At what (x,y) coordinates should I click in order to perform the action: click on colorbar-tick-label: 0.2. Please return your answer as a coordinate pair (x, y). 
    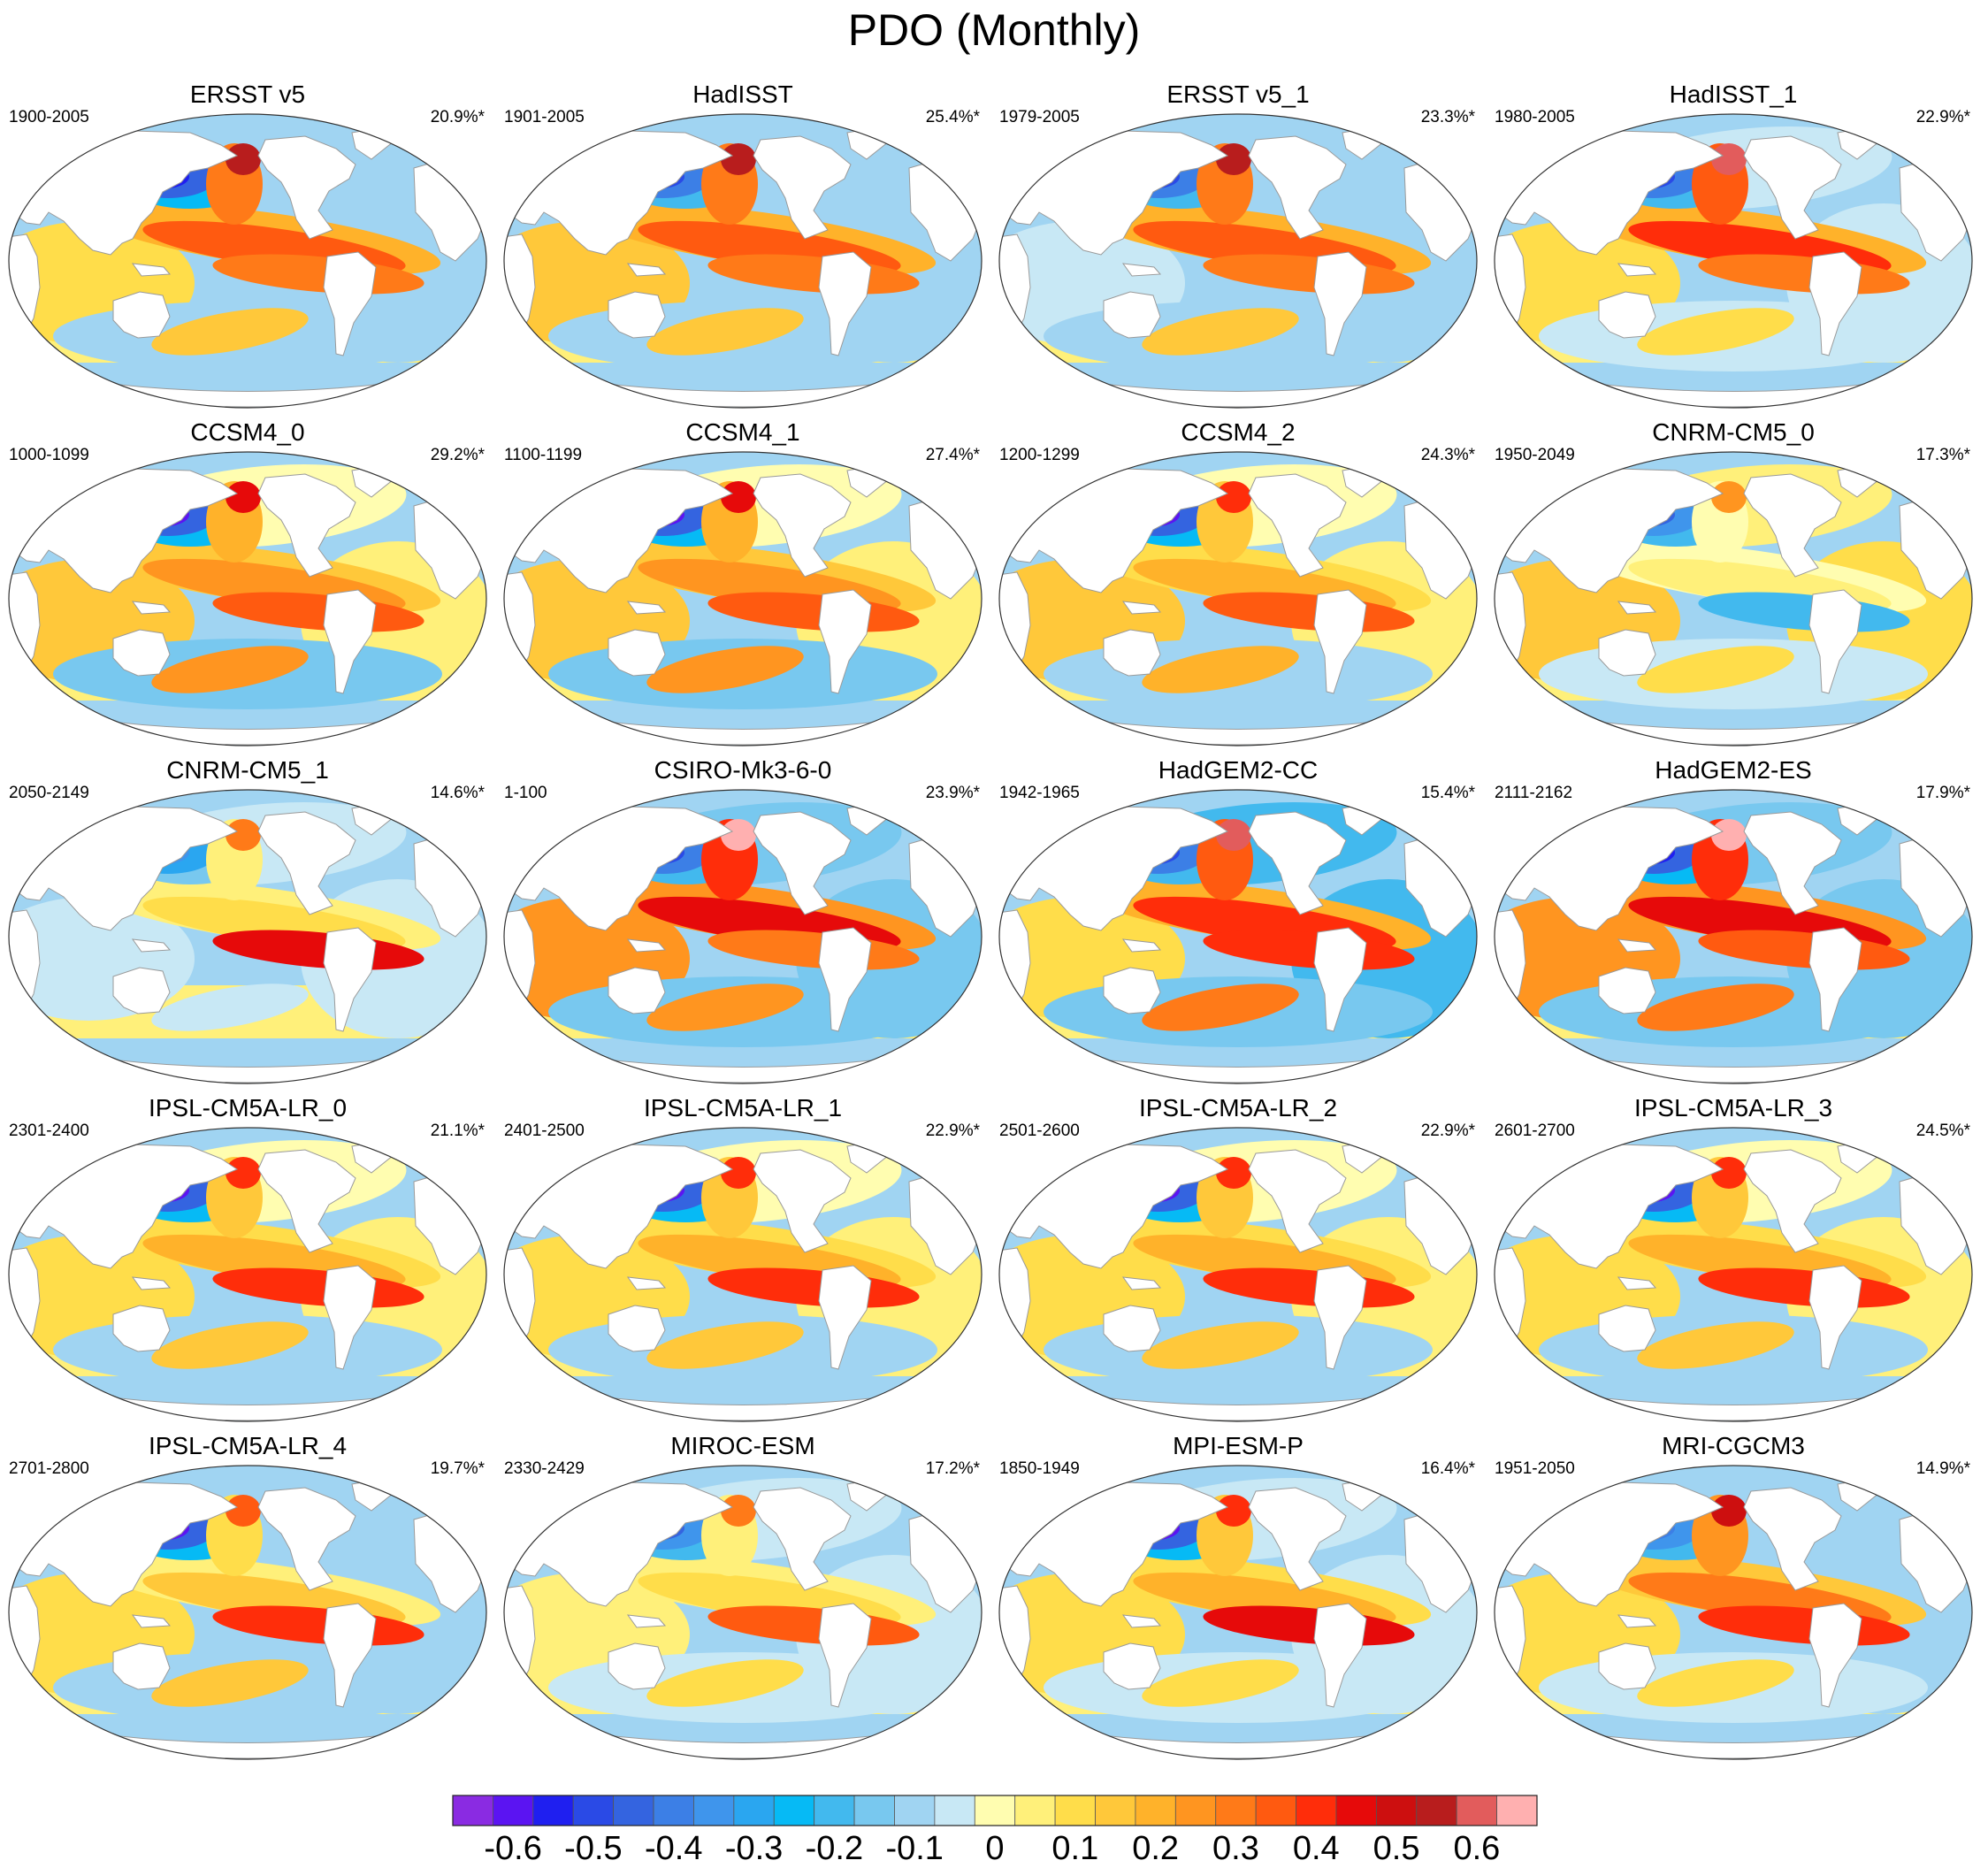
    Looking at the image, I should click on (1155, 1849).